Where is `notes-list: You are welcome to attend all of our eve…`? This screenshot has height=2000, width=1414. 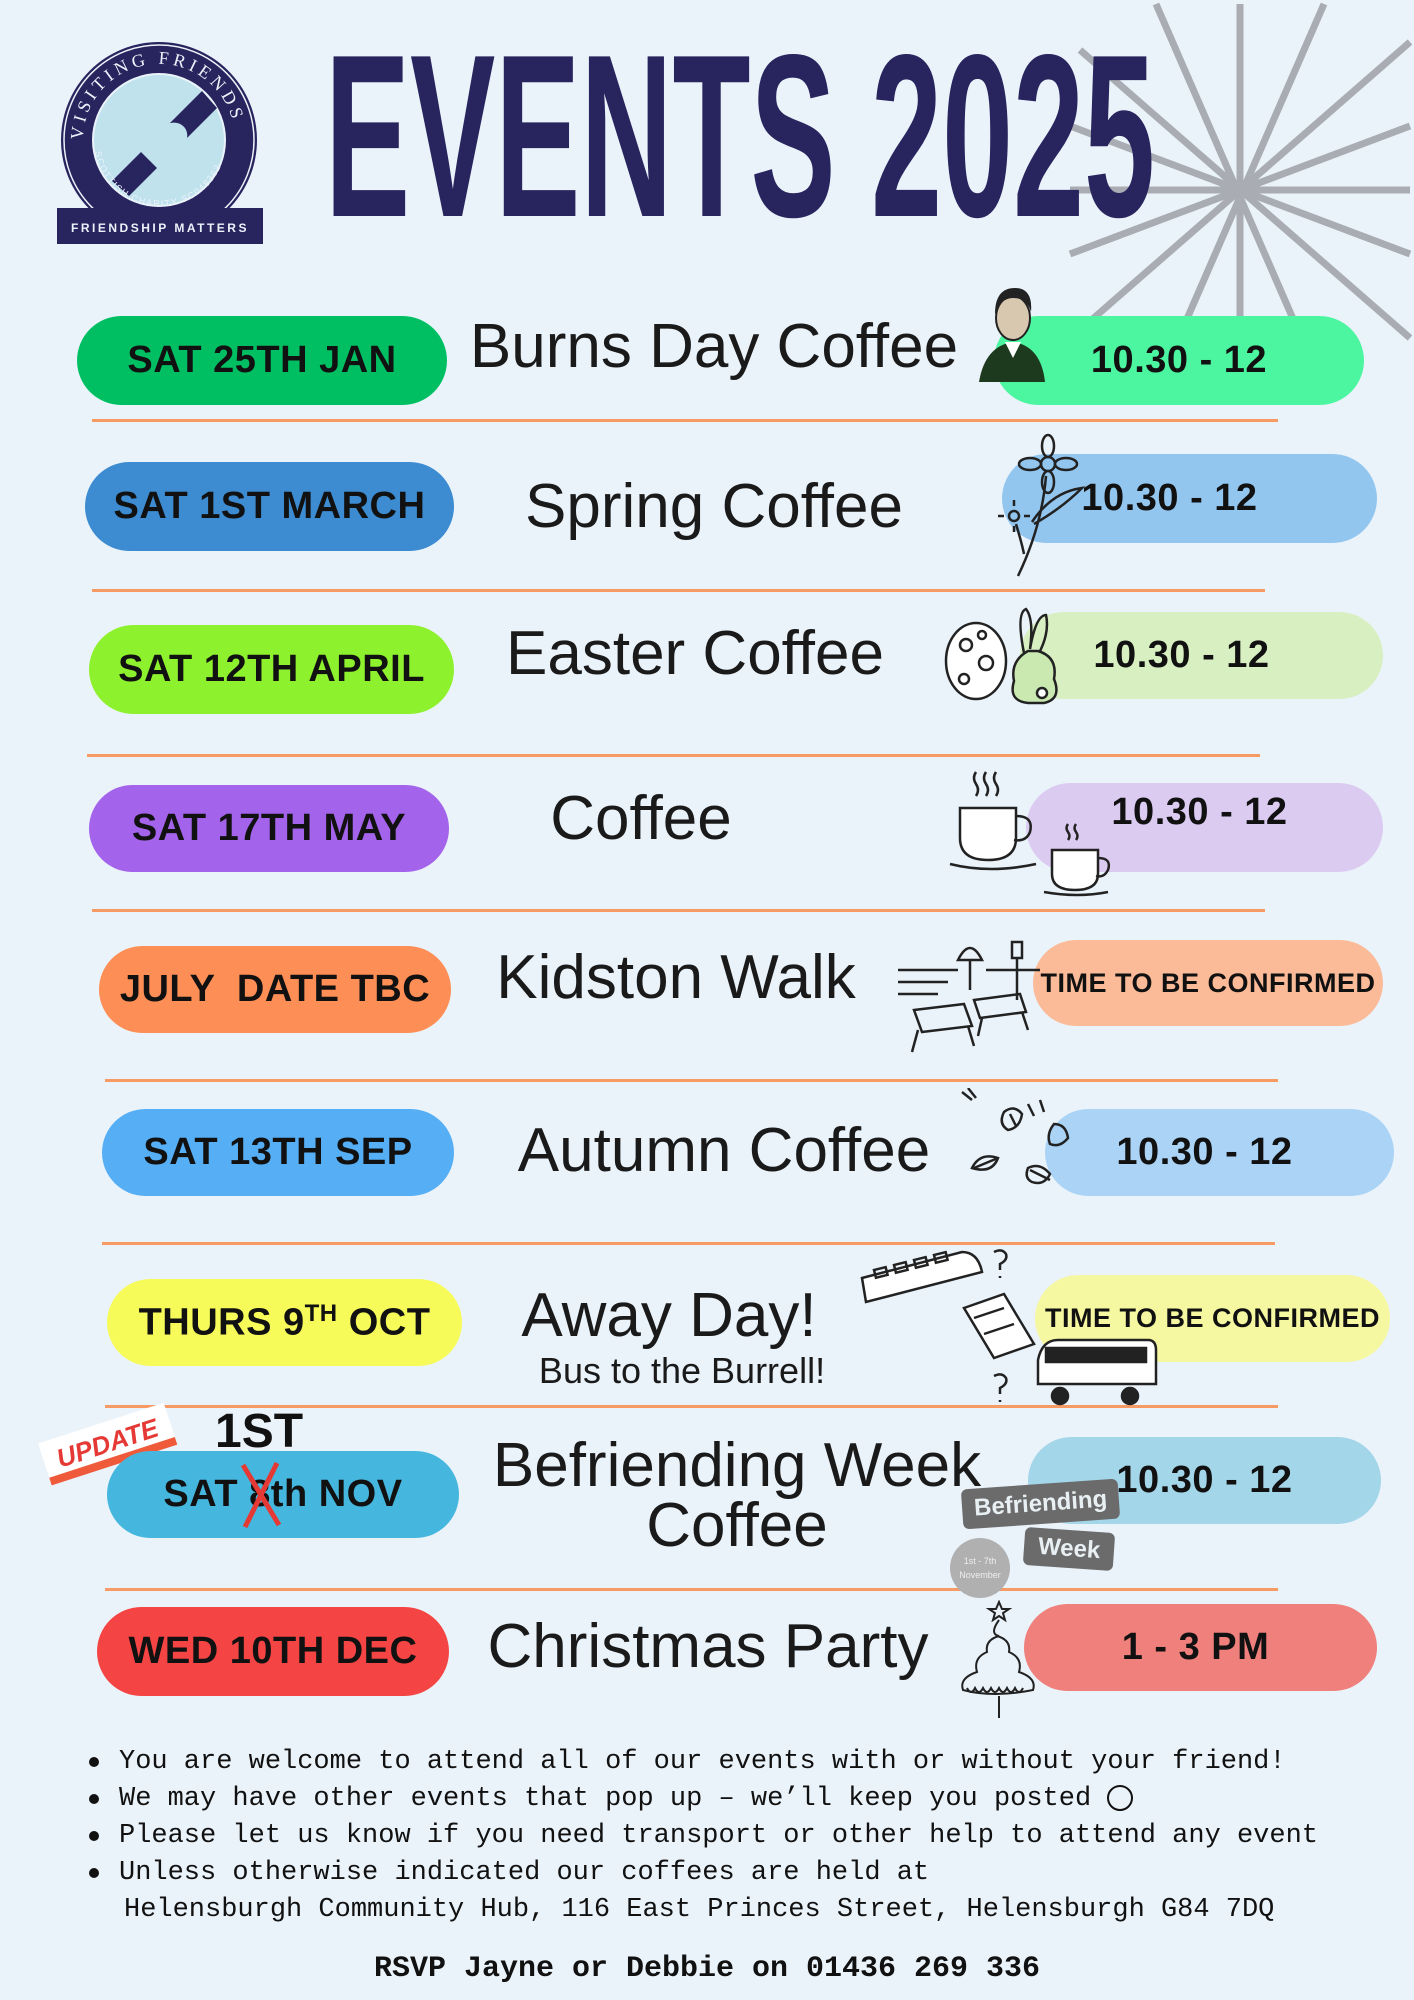
notes-list: You are welcome to attend all of our eve… is located at coordinates (703, 1836).